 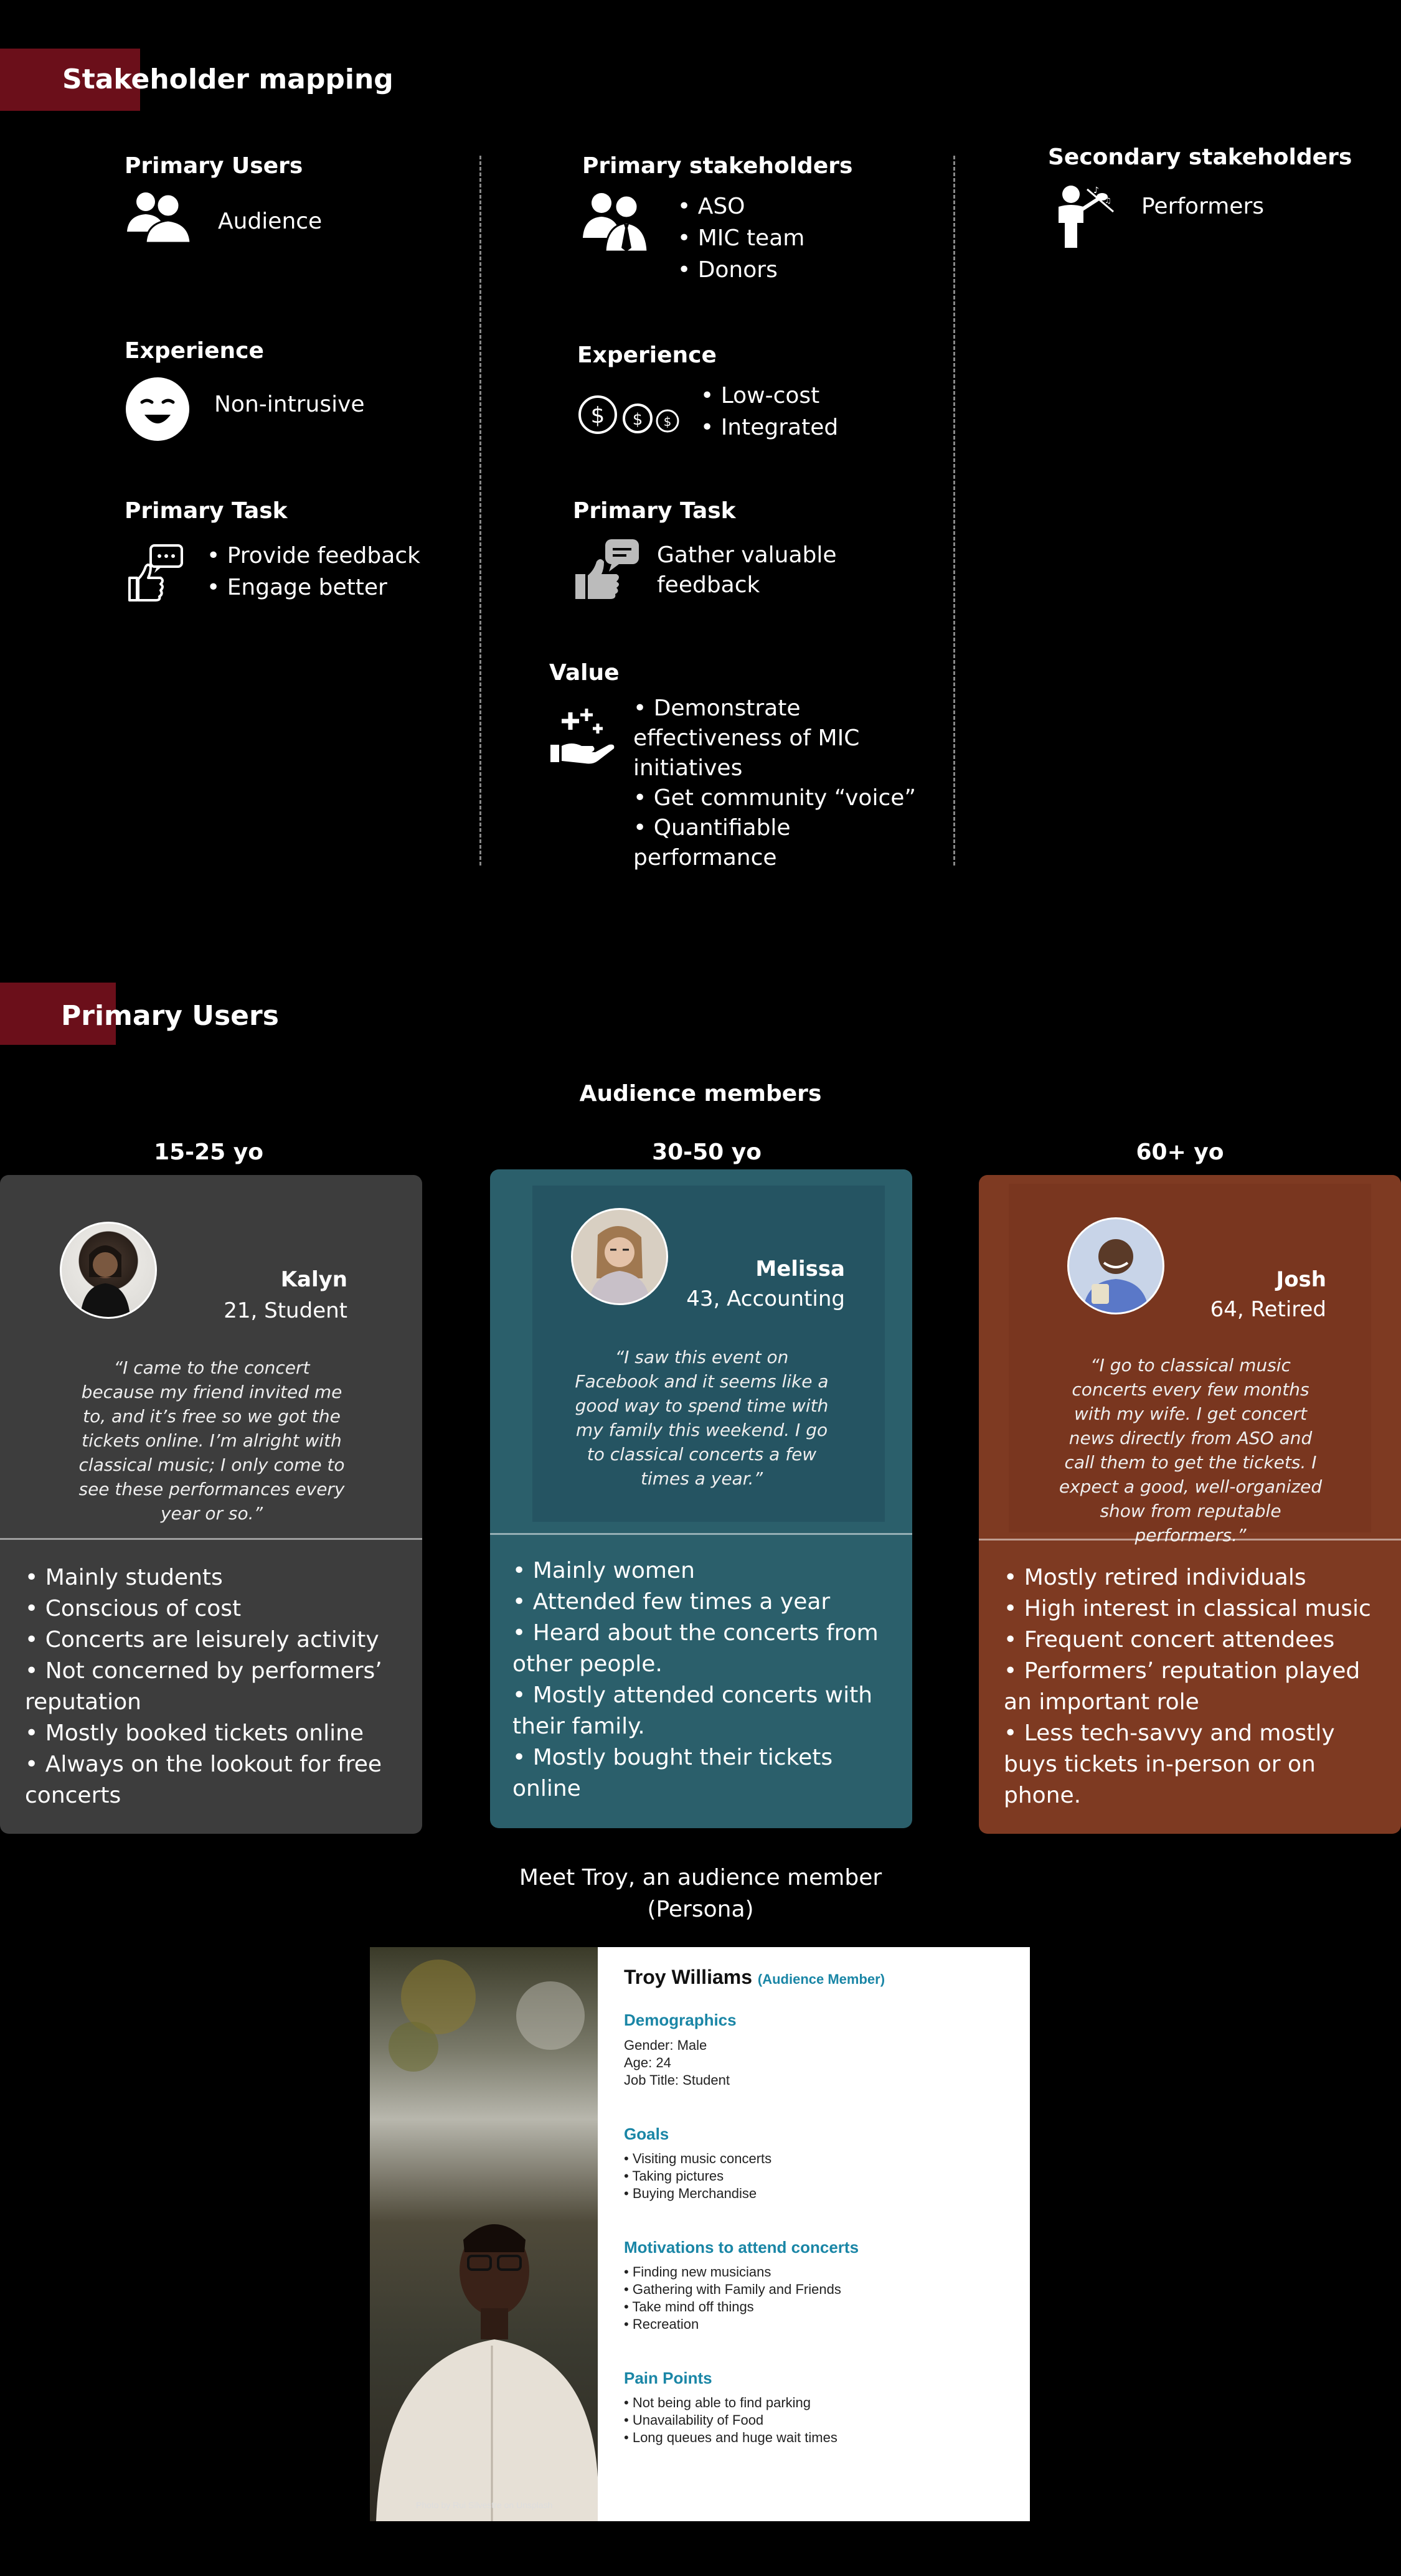 I want to click on persona-title: Troy Williams (Audience Member), so click(x=754, y=1977).